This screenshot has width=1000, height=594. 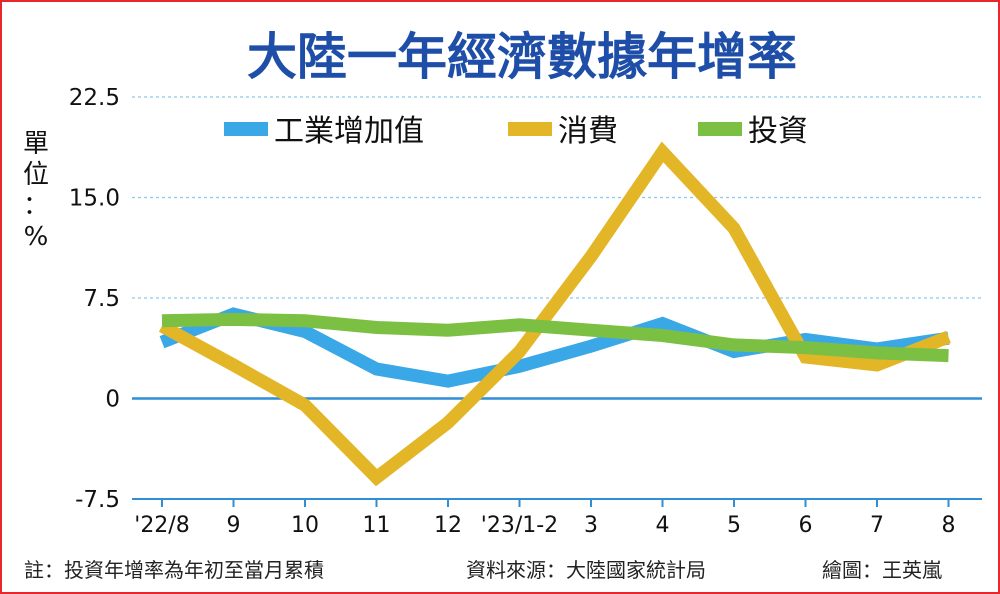 I want to click on legend: 工業增加值 消費 投資, so click(x=516, y=131).